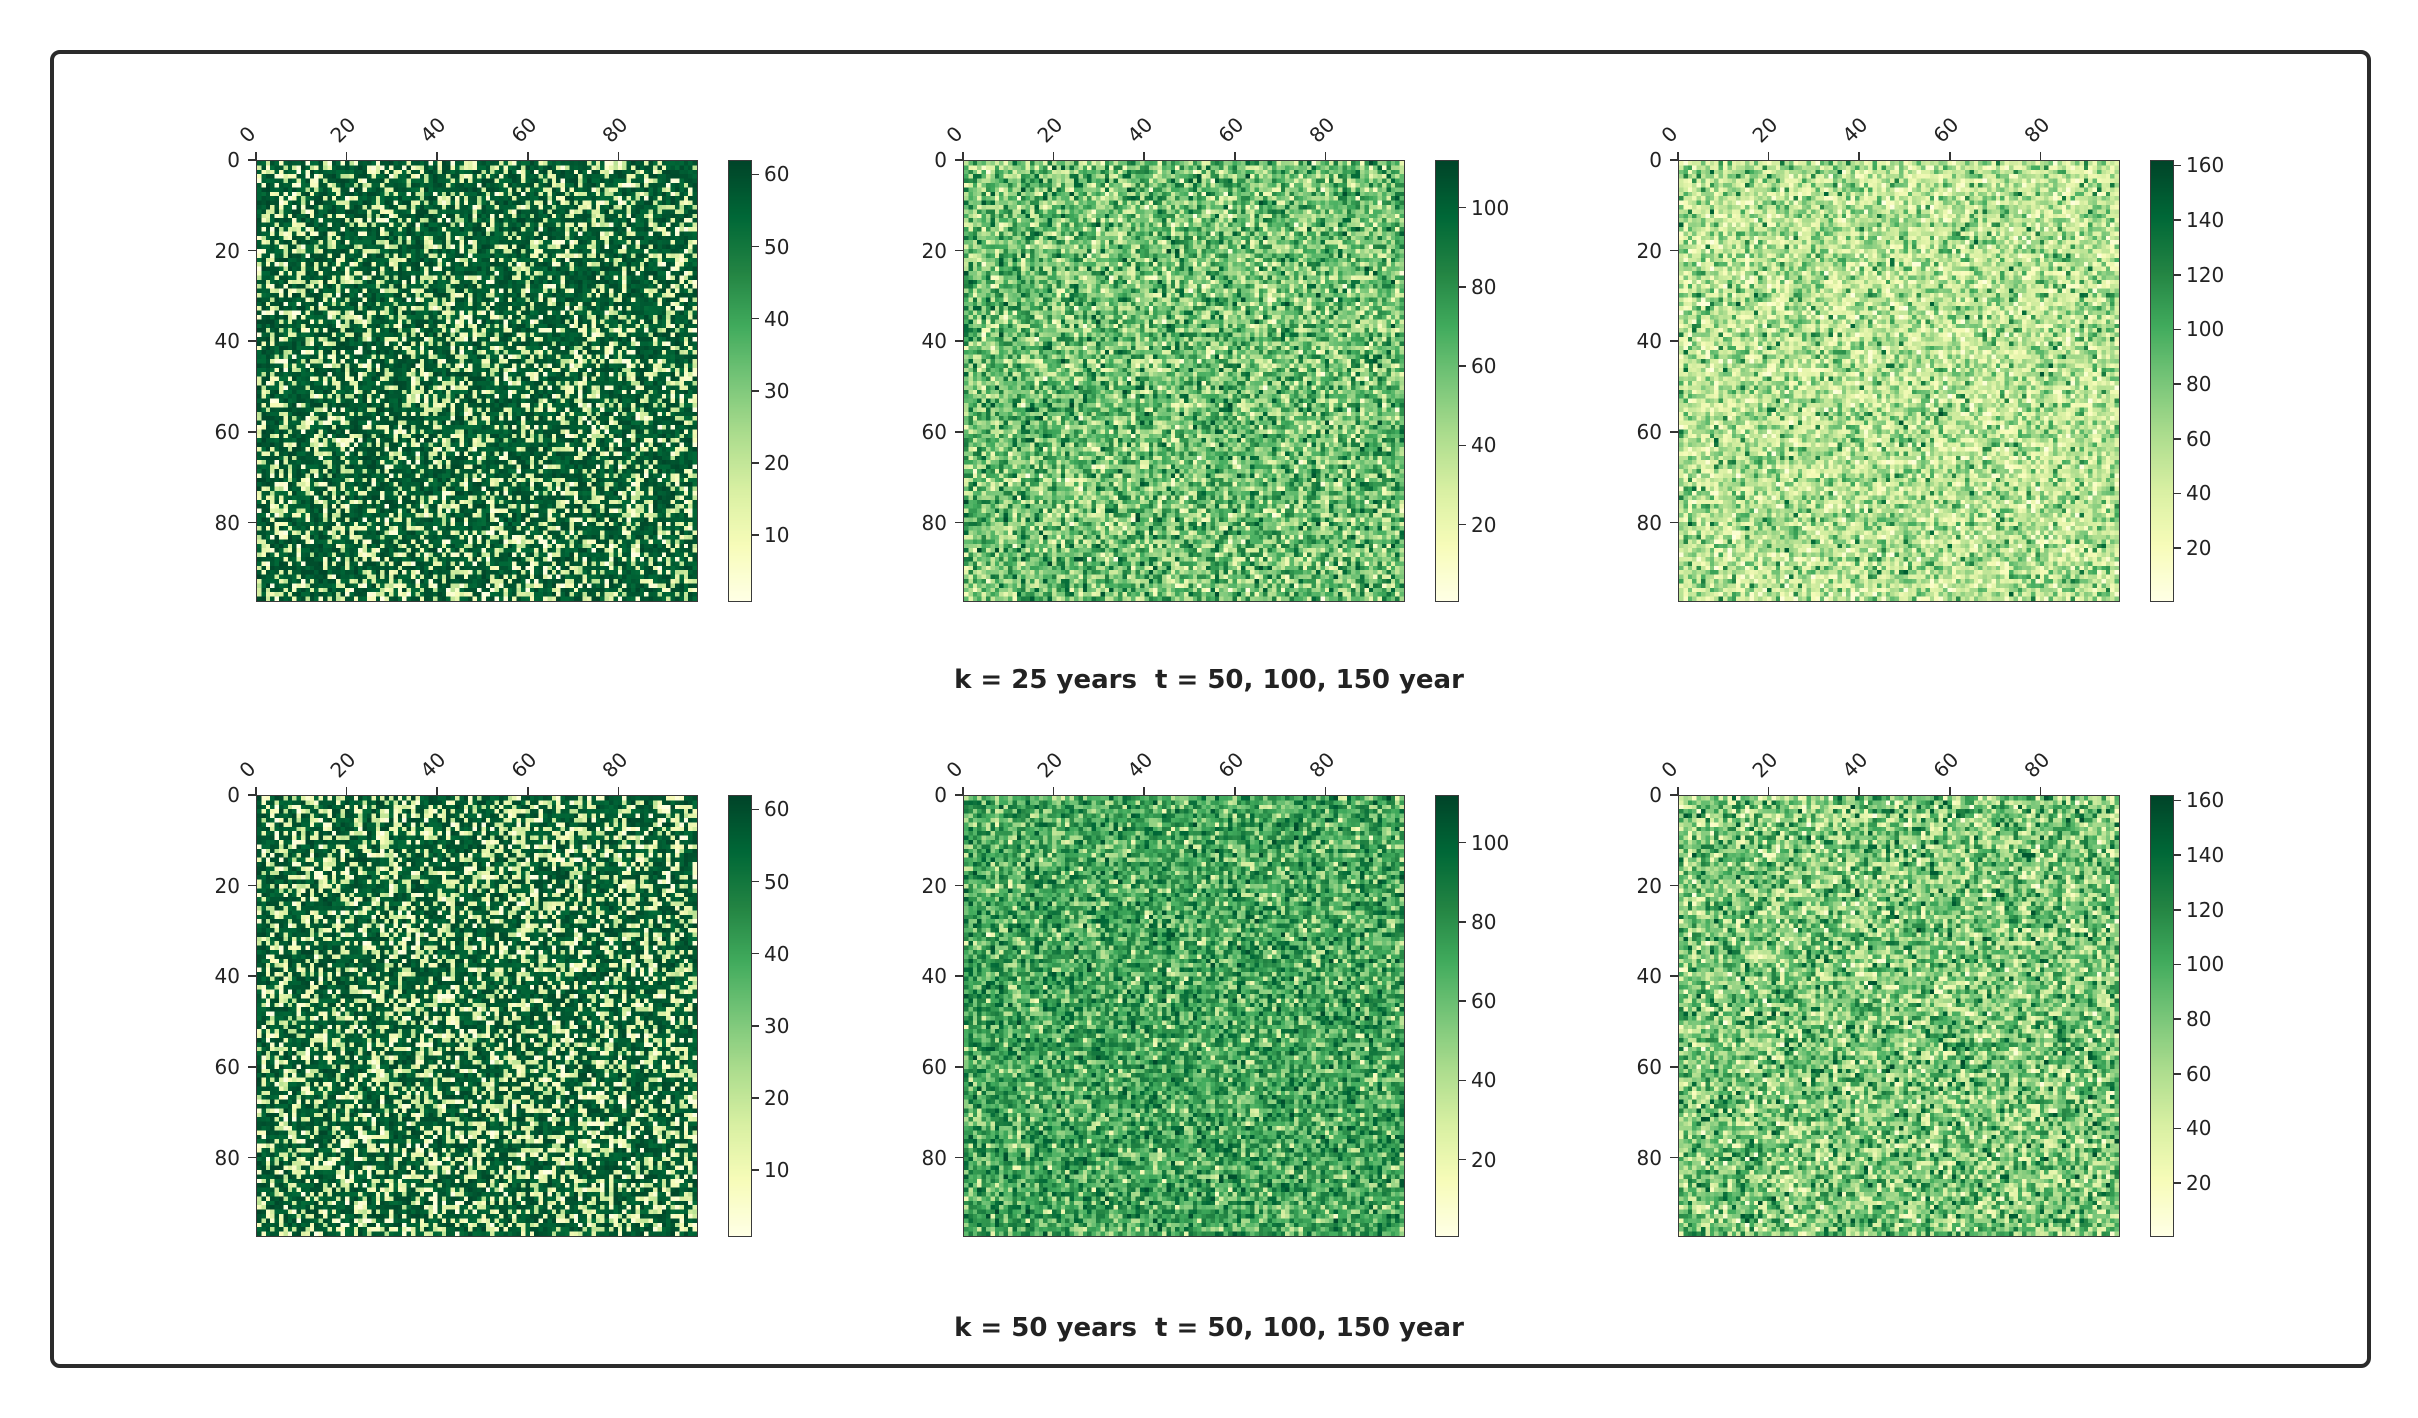  What do you see at coordinates (2205, 909) in the screenshot?
I see `colorbar-tick-label: 120` at bounding box center [2205, 909].